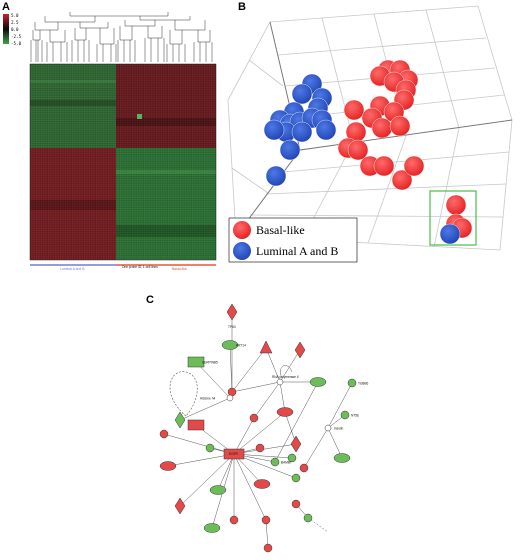 The width and height of the screenshot is (520, 560). What do you see at coordinates (355, 416) in the screenshot?
I see `network-node-label: NT5E` at bounding box center [355, 416].